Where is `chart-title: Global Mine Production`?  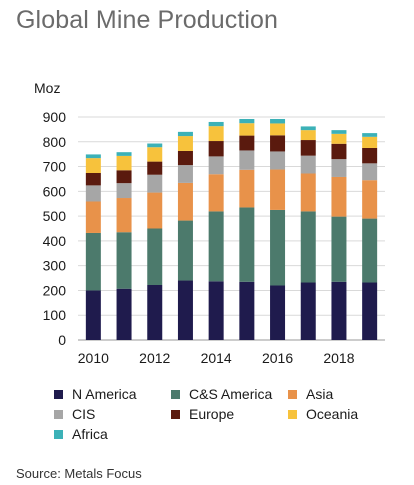
chart-title: Global Mine Production is located at coordinates (147, 20).